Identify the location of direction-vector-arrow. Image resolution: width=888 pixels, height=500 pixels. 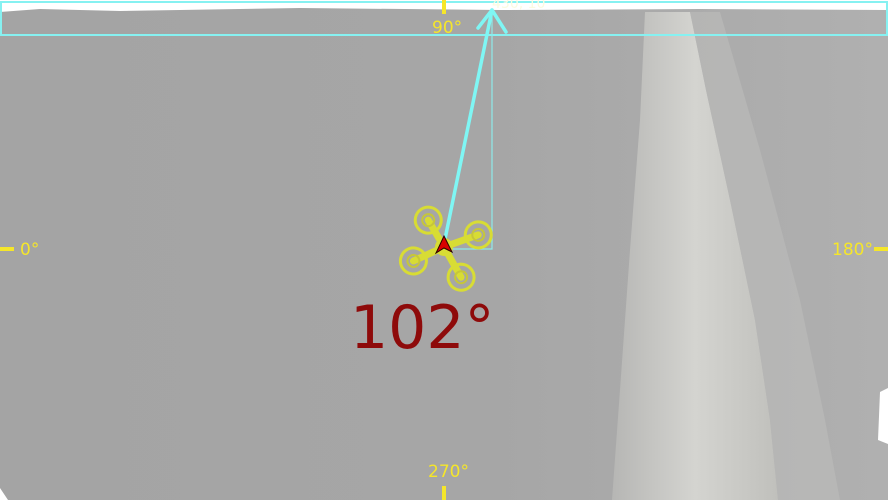
(475, 127).